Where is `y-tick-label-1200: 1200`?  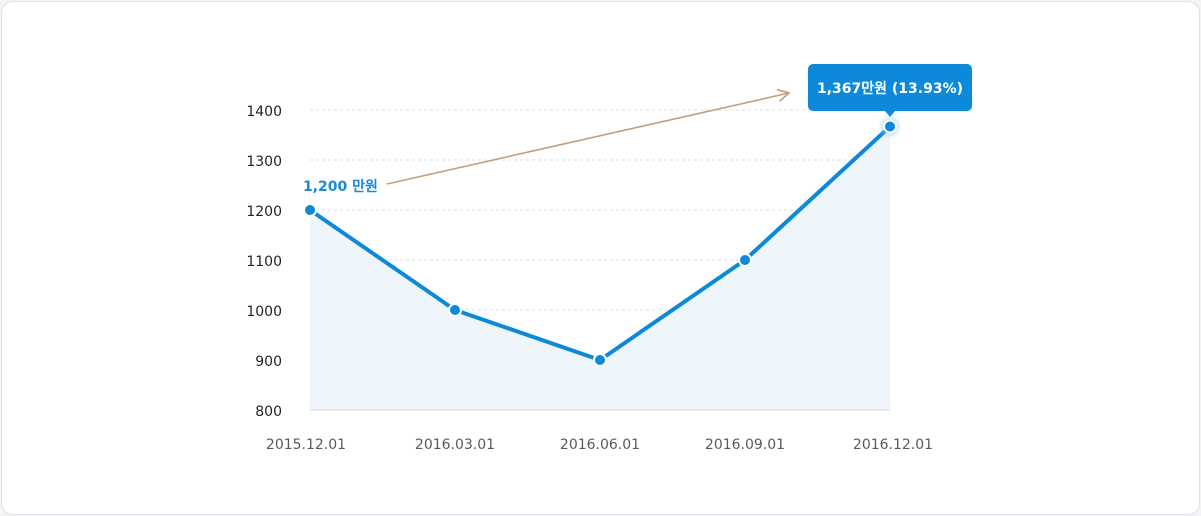 y-tick-label-1200: 1200 is located at coordinates (264, 212).